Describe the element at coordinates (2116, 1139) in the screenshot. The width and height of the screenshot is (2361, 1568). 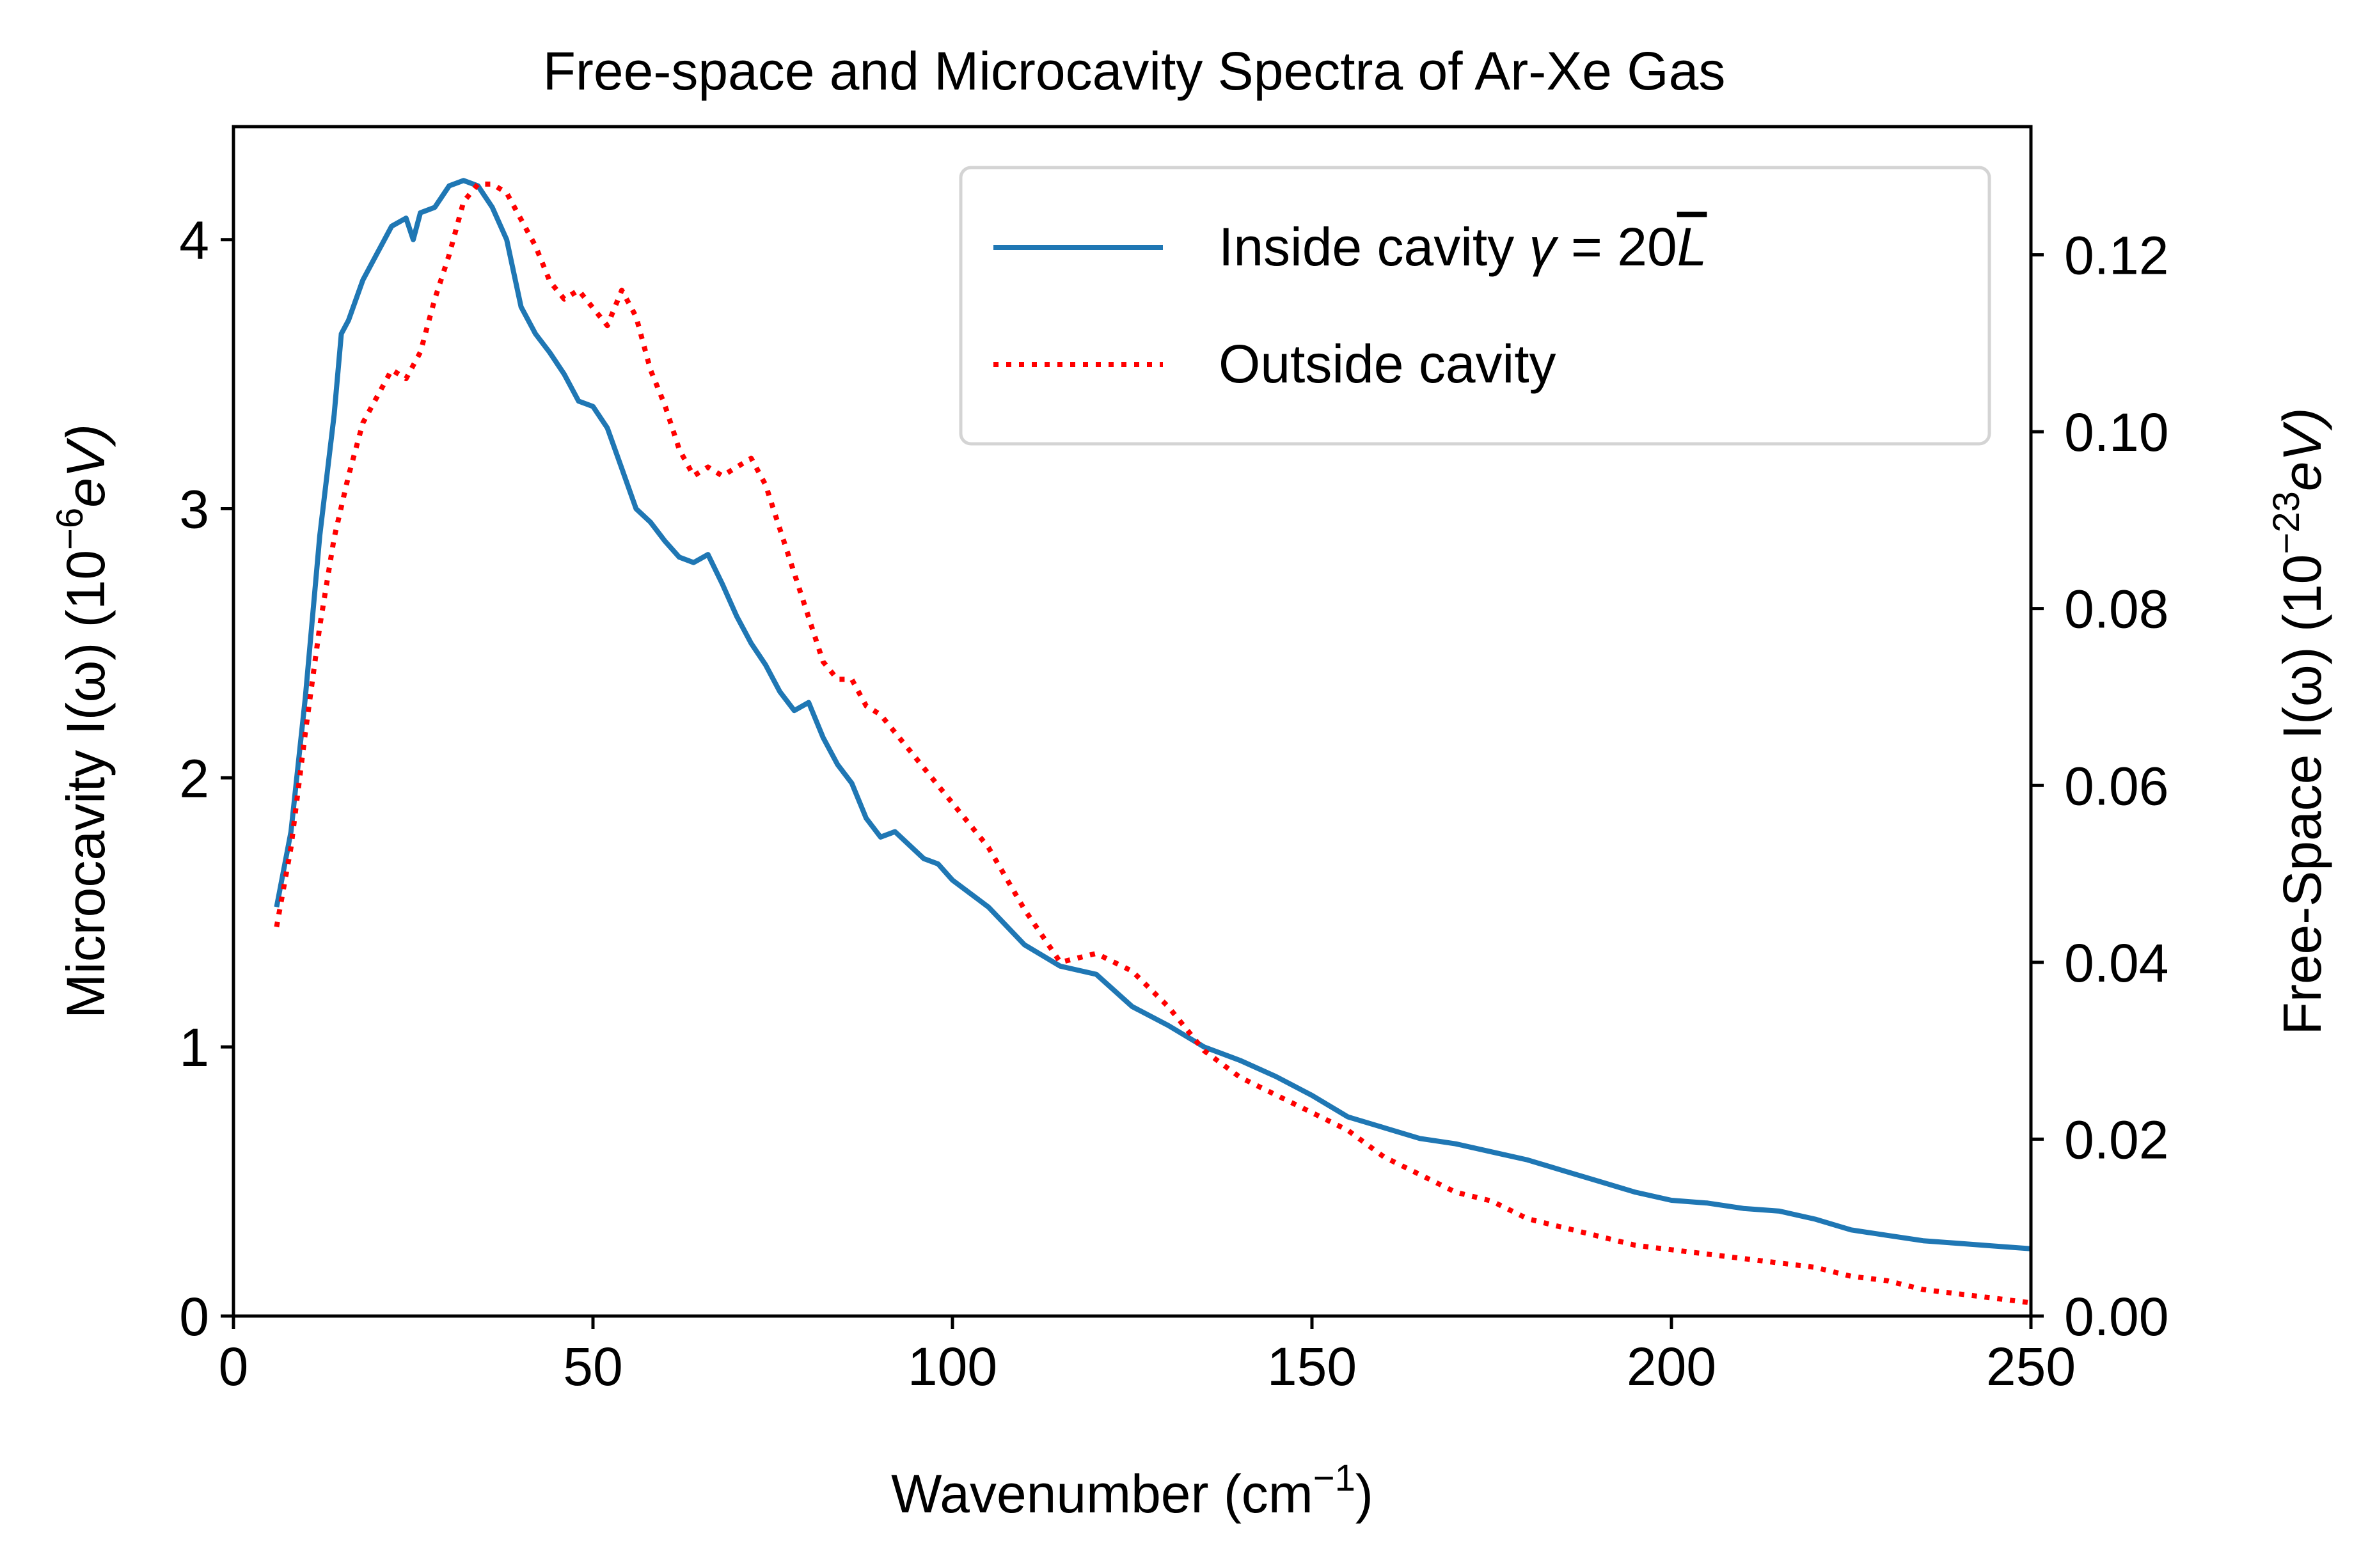
I see `y-right-tick-label: 0.02` at that location.